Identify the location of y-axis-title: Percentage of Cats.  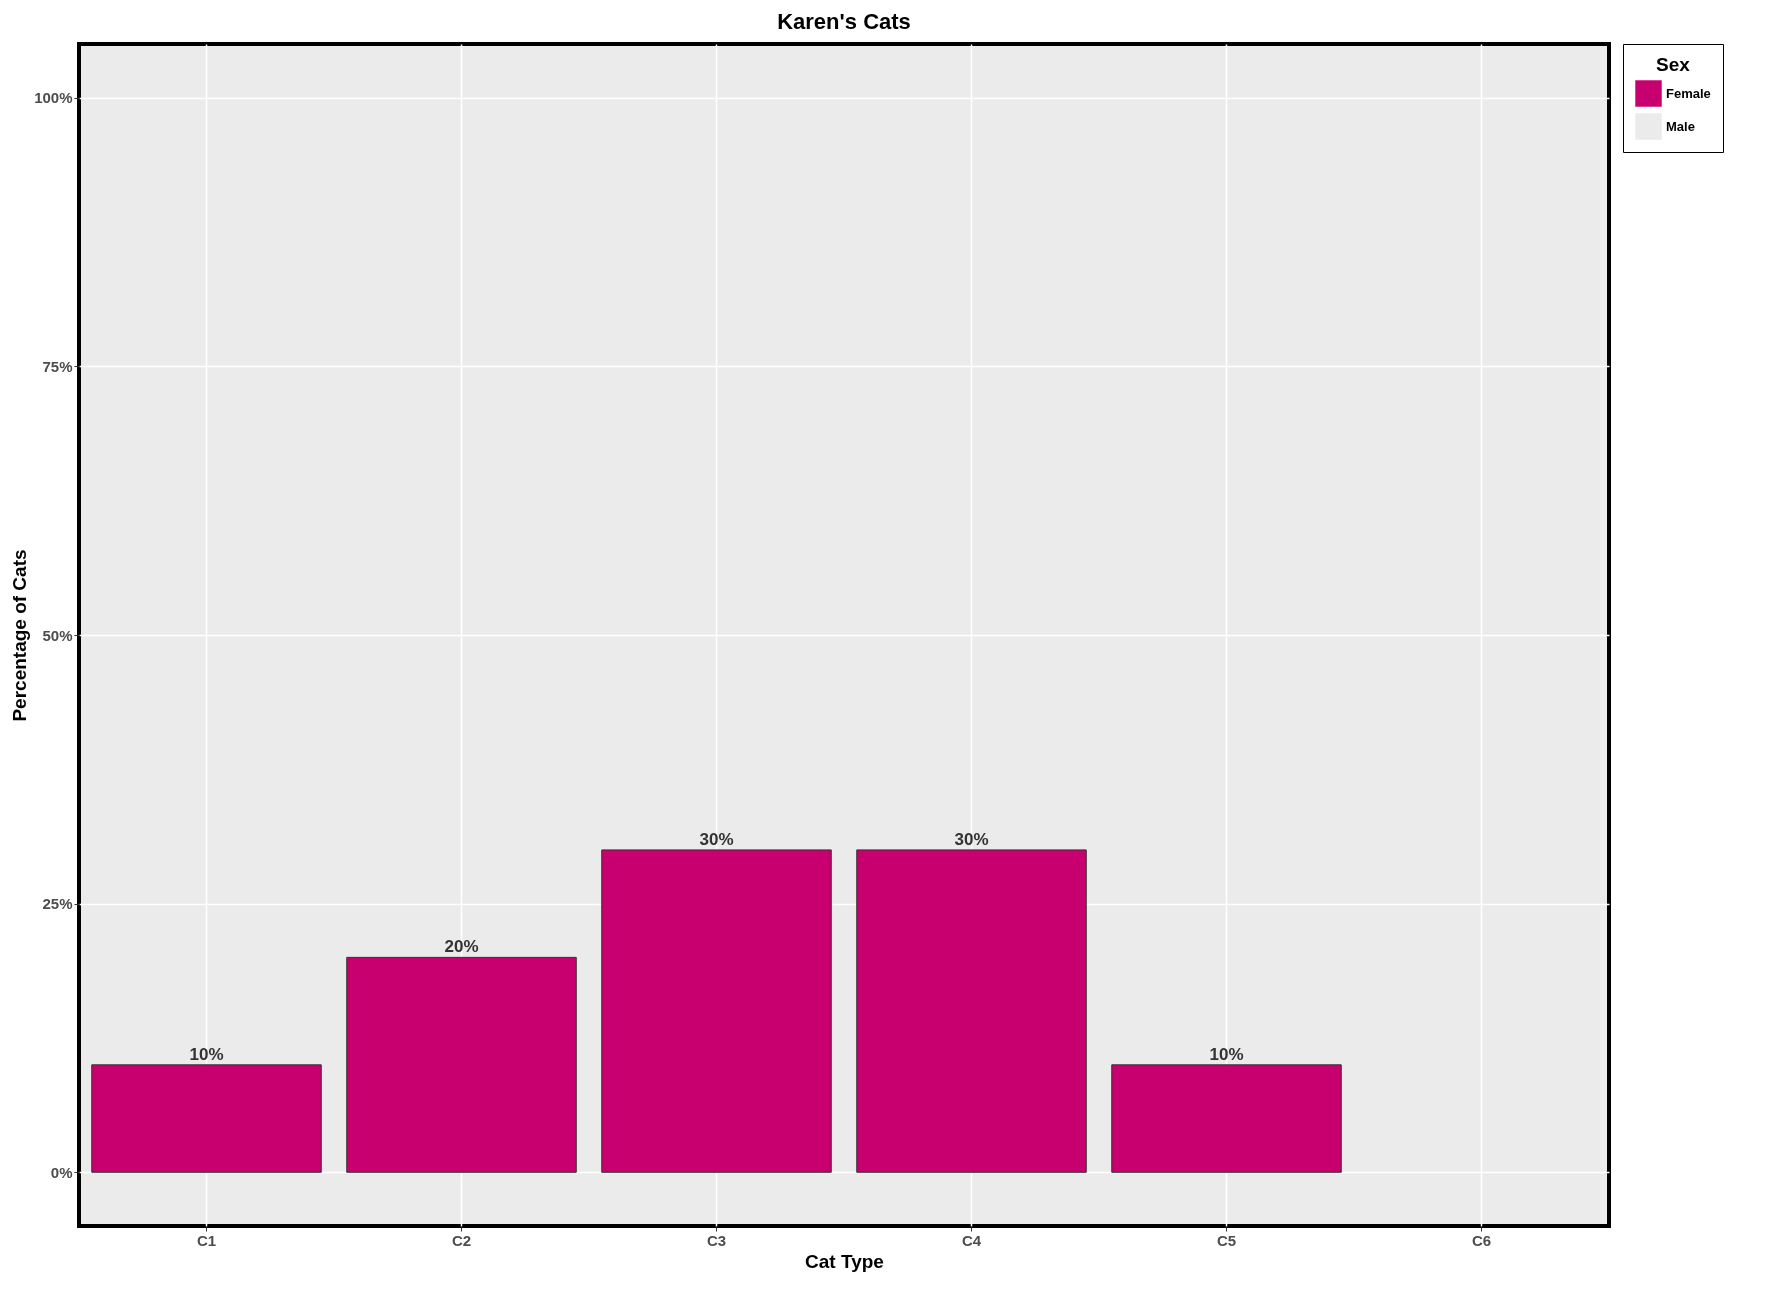
(20, 635).